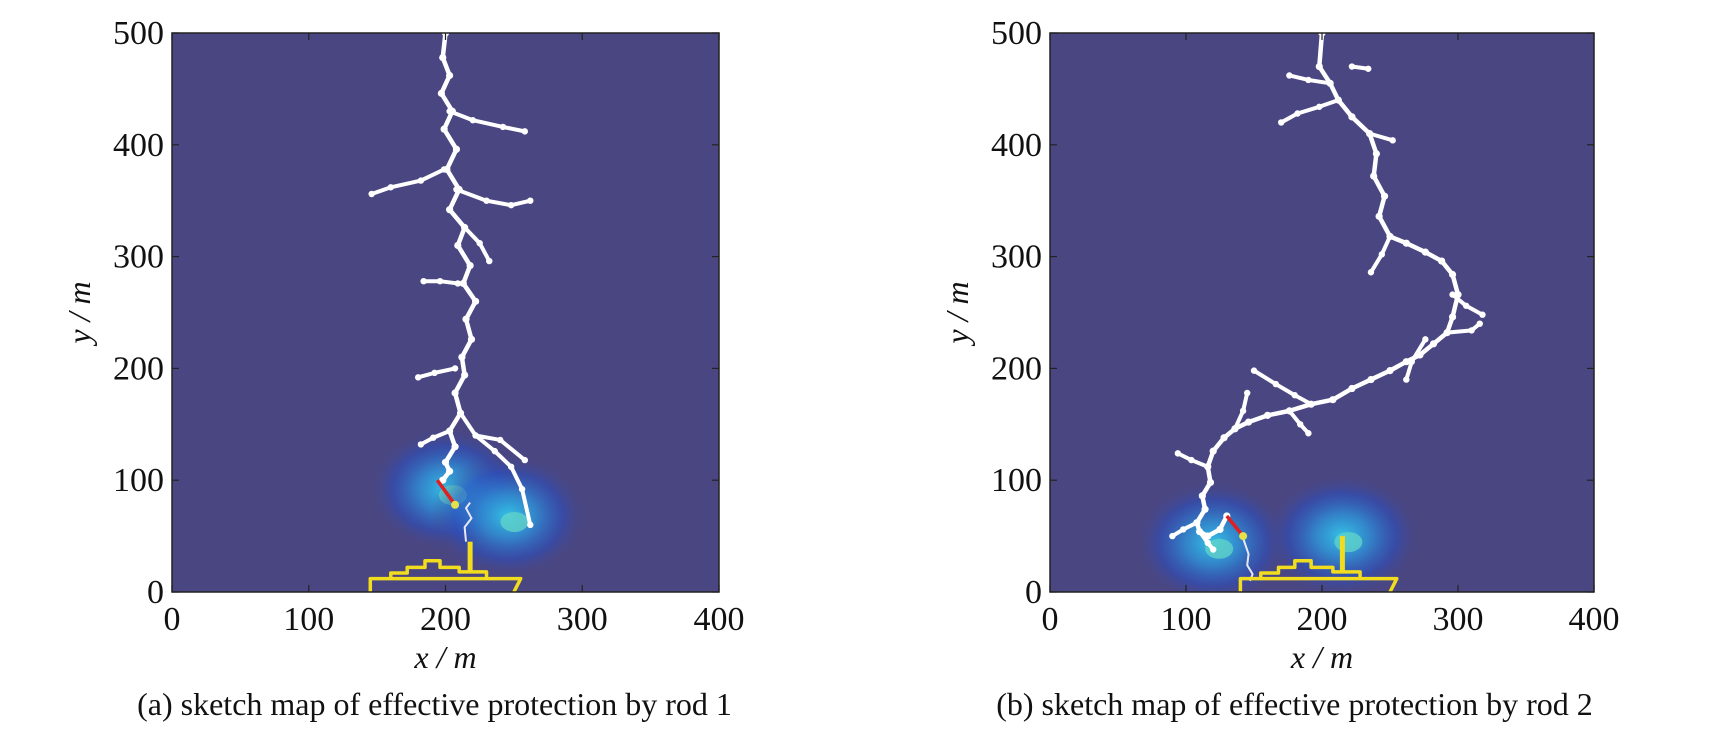 This screenshot has height=742, width=1726. Describe the element at coordinates (1310, 568) in the screenshot. I see `ship-superstructure` at that location.